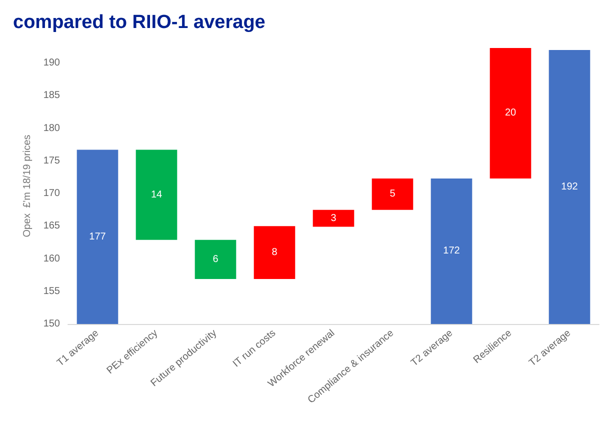 The image size is (615, 428). I want to click on y-tick-label: 175, so click(51, 160).